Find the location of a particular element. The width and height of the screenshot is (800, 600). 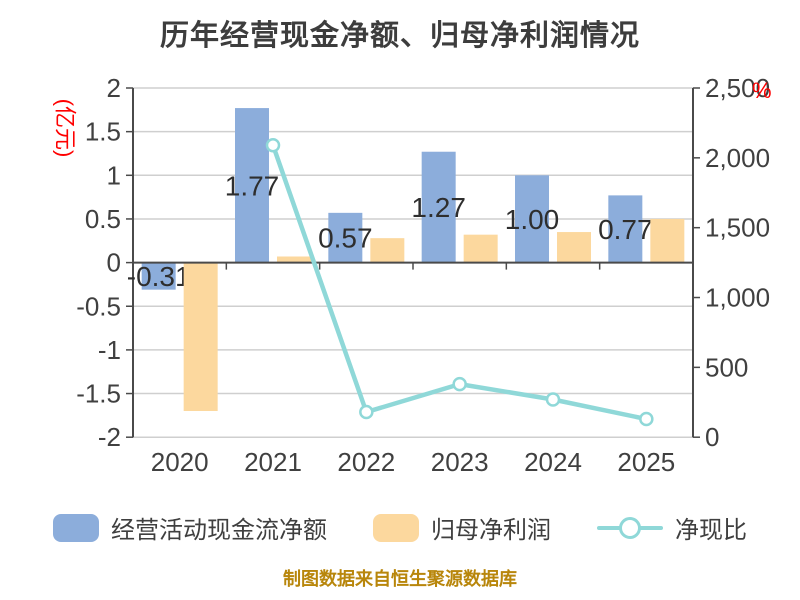

bar-operating-cash-2021 is located at coordinates (252, 185).